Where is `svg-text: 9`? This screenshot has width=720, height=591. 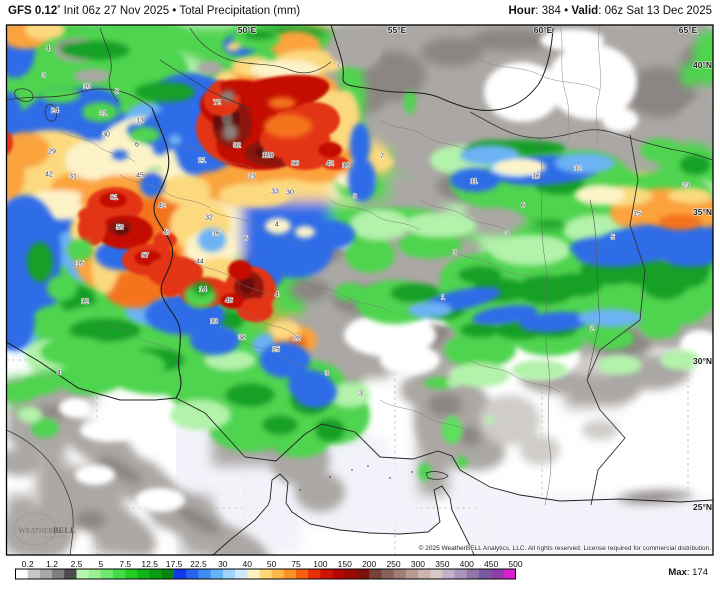
svg-text: 9 is located at coordinates (355, 197).